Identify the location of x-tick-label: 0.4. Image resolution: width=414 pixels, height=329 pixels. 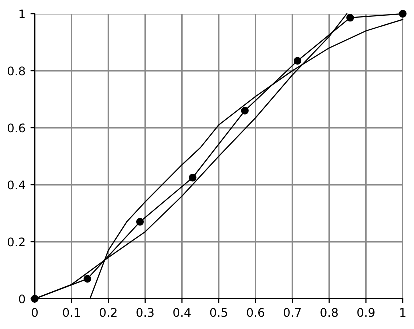
(182, 313).